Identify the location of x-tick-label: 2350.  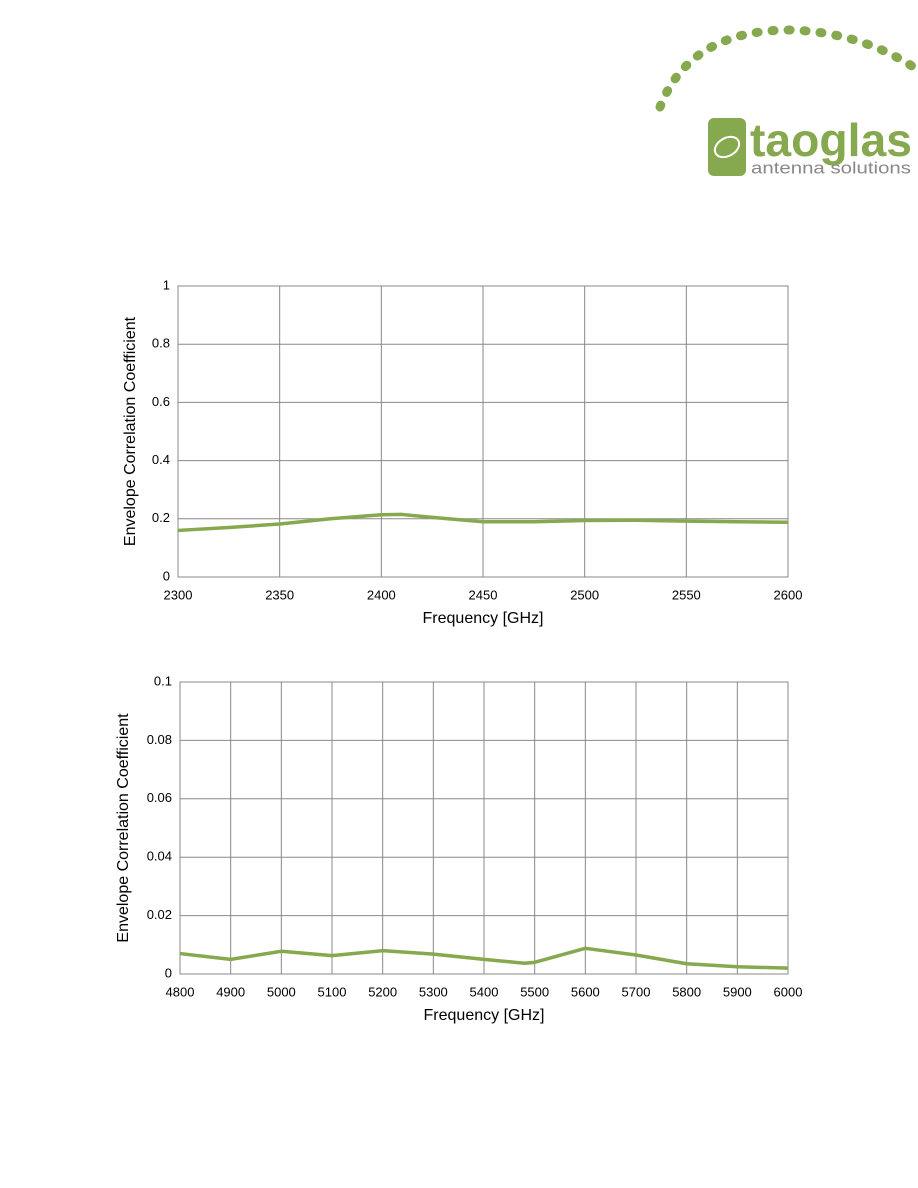
(279, 594).